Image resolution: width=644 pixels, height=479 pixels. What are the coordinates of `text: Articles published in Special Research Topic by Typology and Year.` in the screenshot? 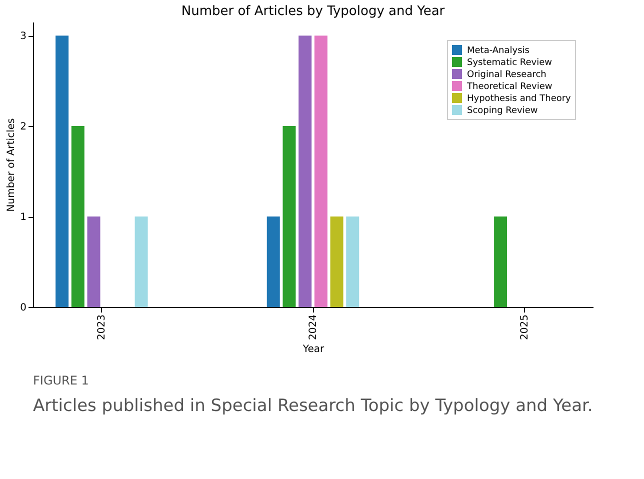 It's located at (313, 406).